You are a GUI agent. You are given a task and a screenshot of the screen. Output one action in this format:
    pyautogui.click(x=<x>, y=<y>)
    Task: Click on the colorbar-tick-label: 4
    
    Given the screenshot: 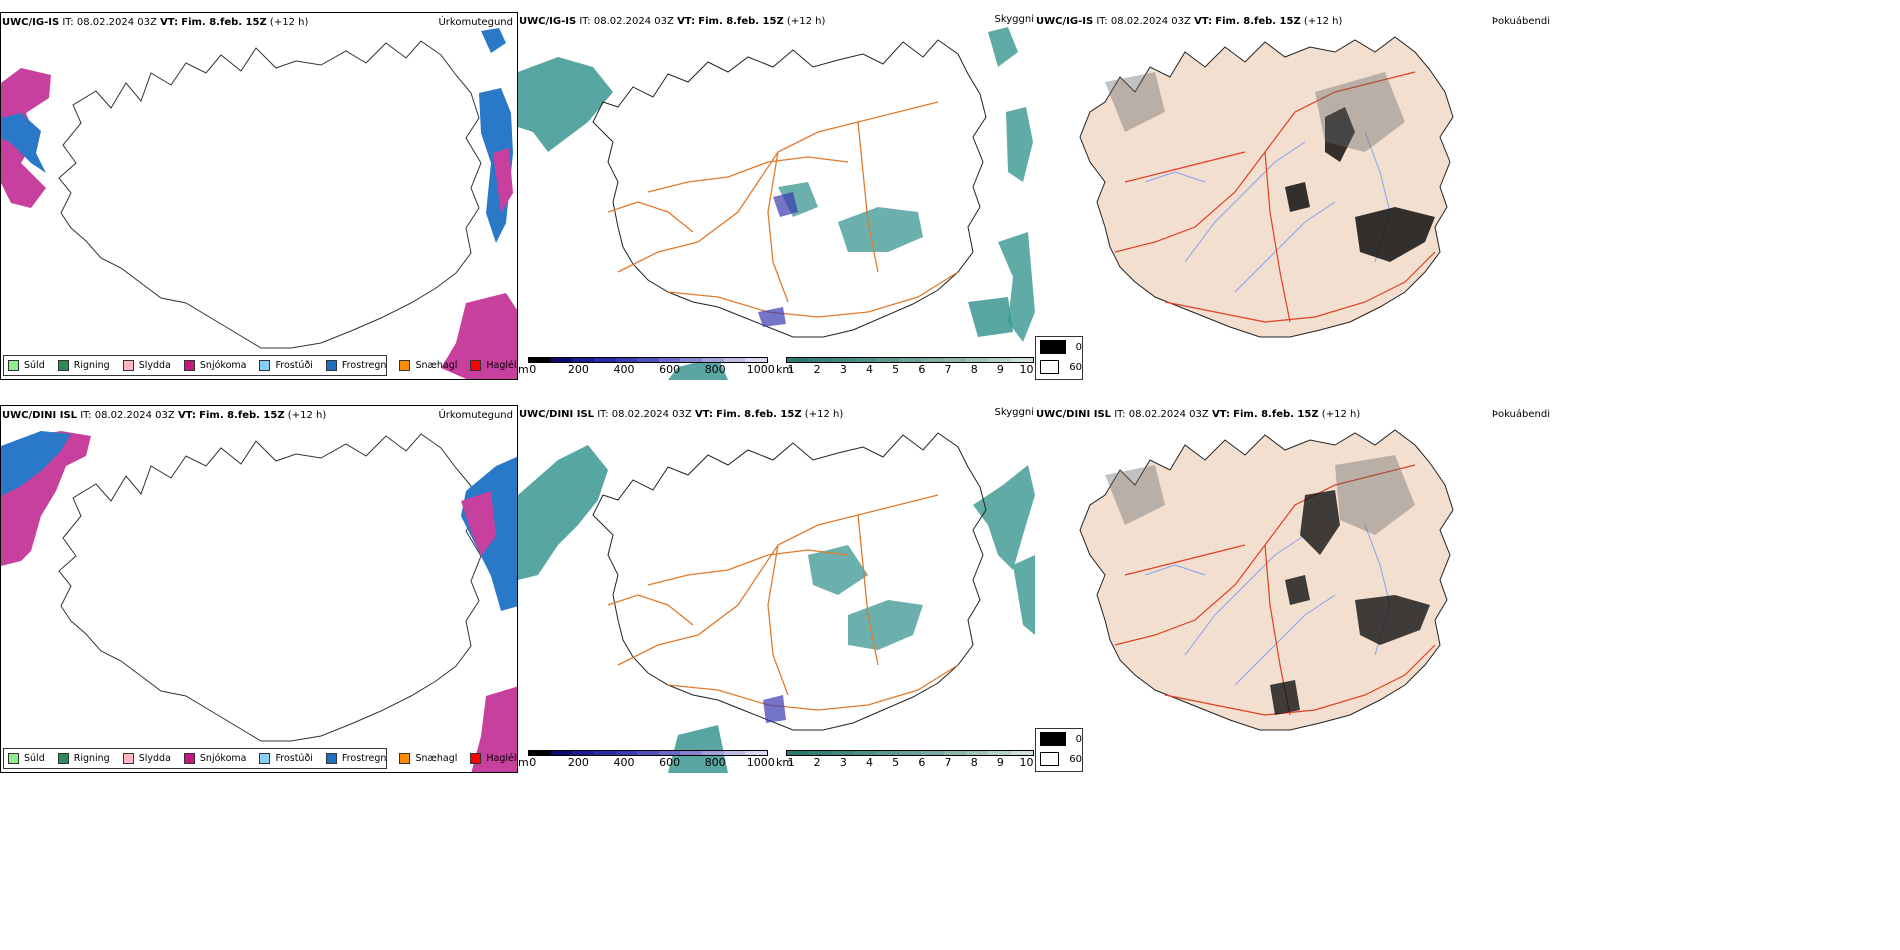 What is the action you would take?
    pyautogui.click(x=869, y=369)
    